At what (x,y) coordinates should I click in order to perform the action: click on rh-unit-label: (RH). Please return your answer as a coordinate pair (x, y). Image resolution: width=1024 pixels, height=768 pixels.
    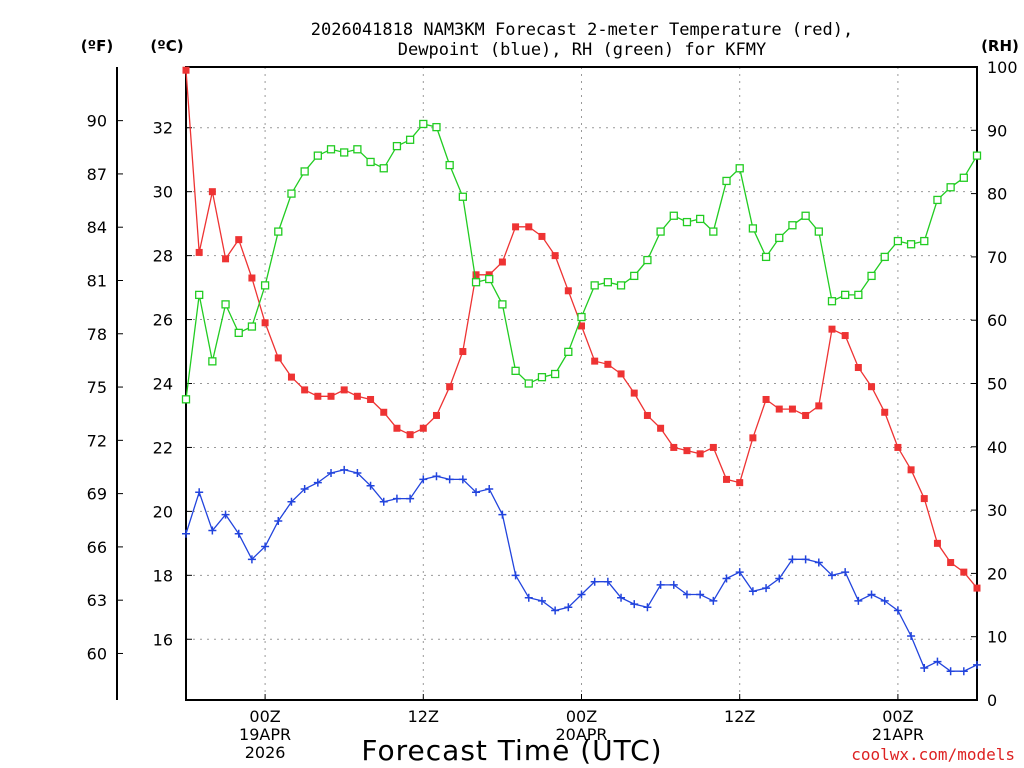
    Looking at the image, I should click on (1000, 46).